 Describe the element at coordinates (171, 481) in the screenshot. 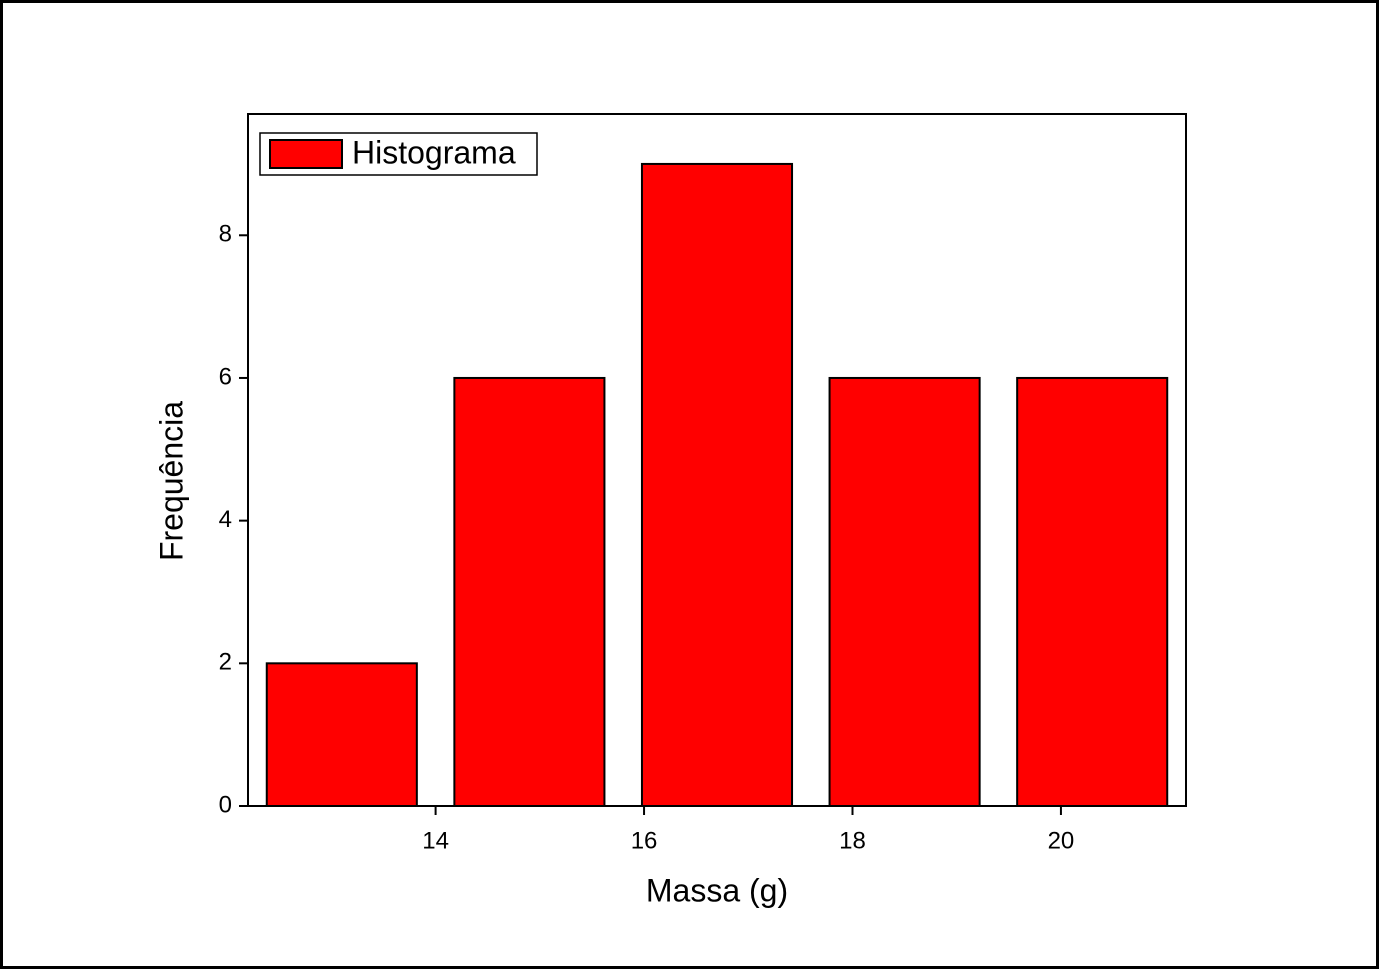

I see `y-axis-title: Frequência` at that location.